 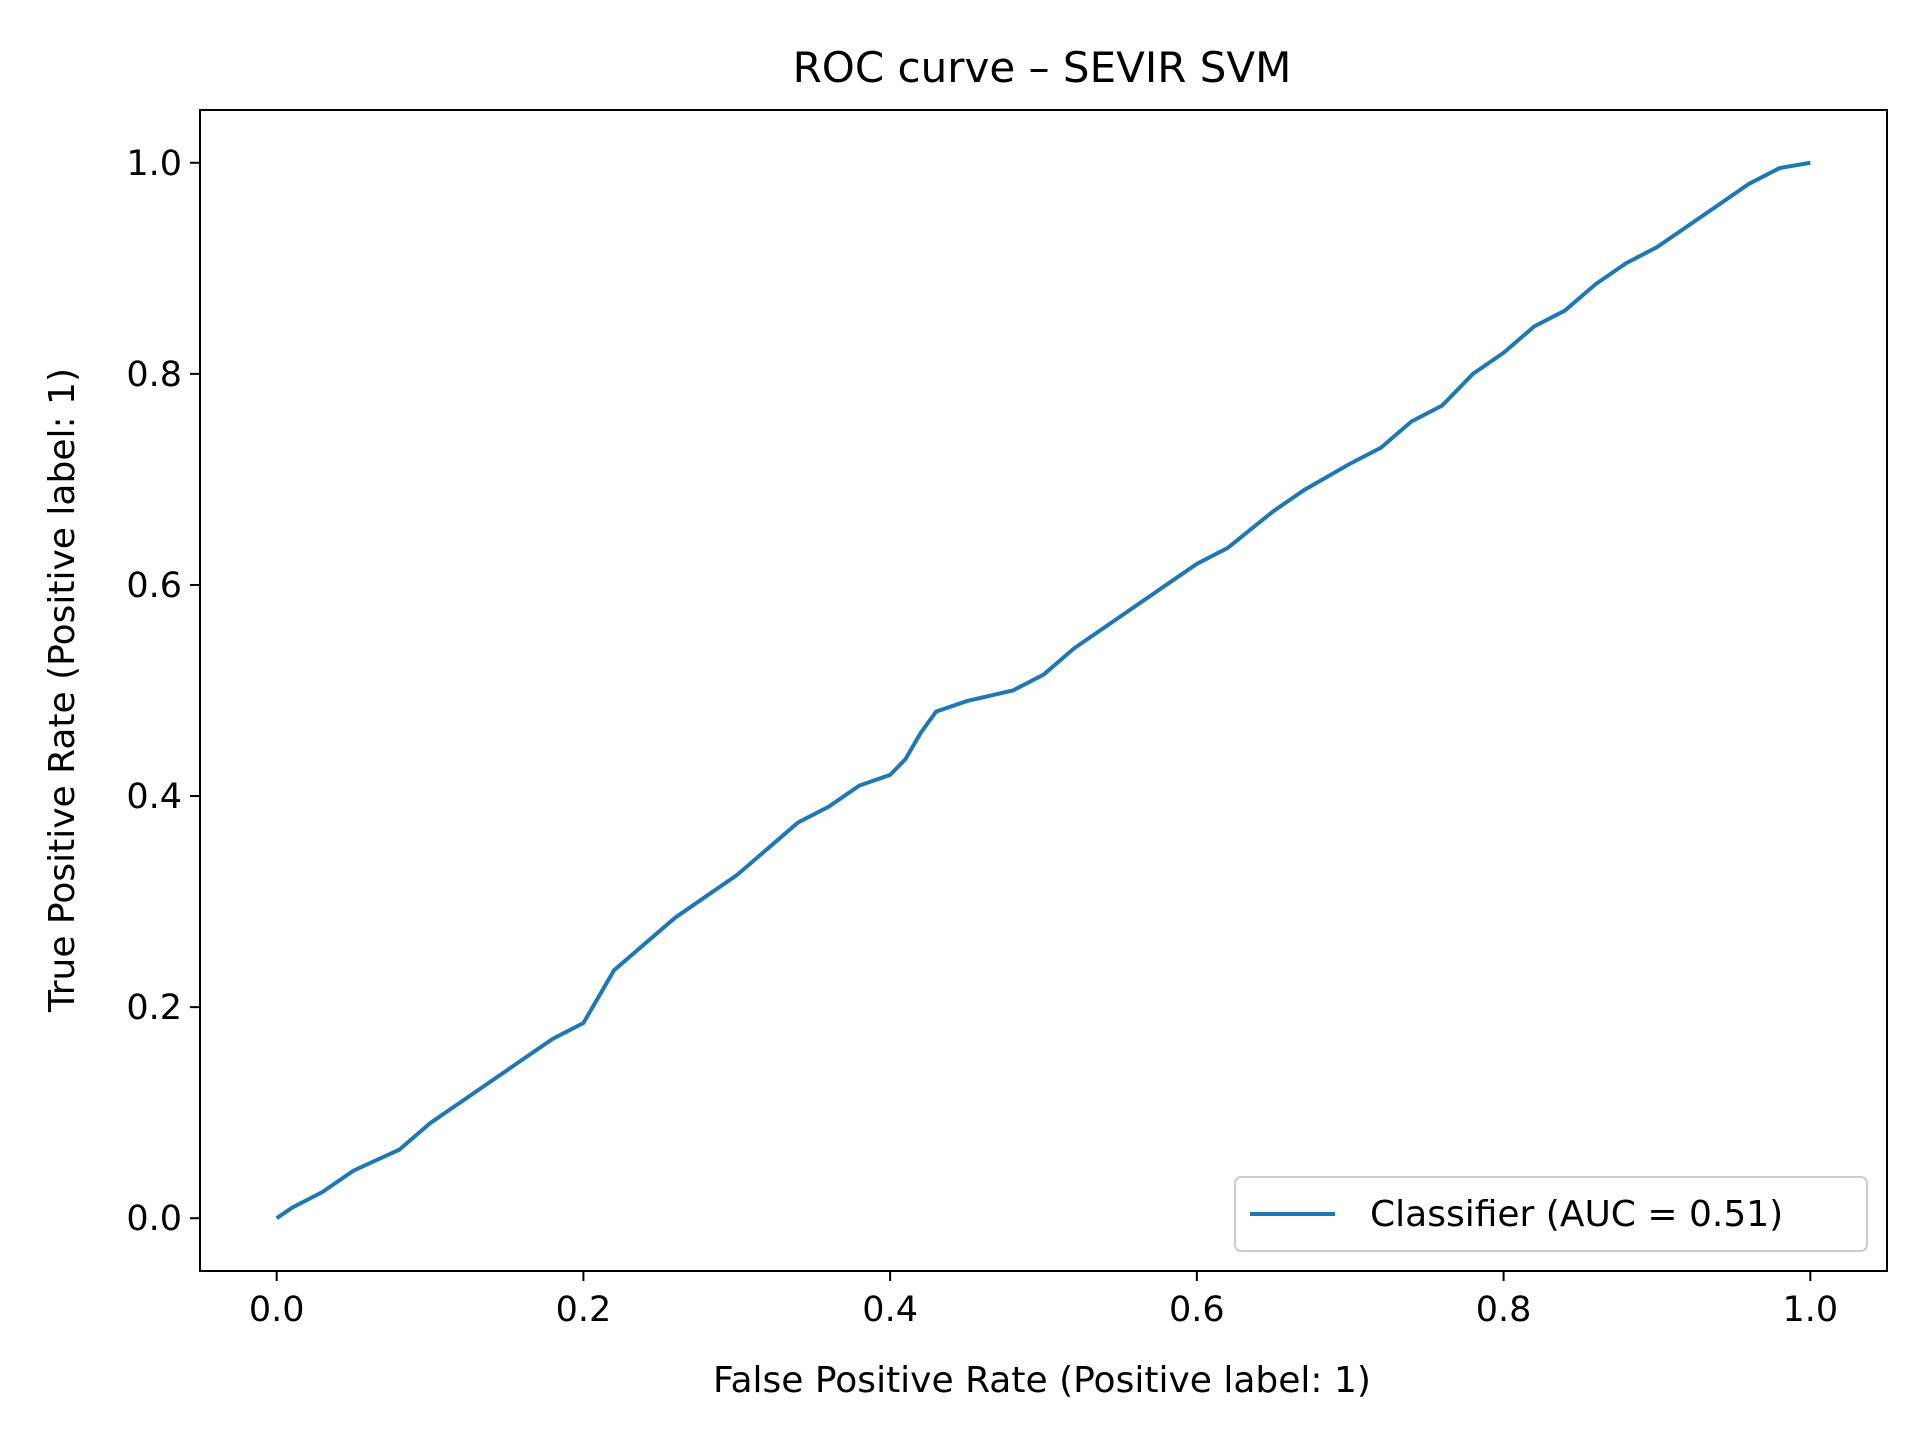 I want to click on legend-label: Classifier (AUC = 0.51), so click(x=1576, y=1214).